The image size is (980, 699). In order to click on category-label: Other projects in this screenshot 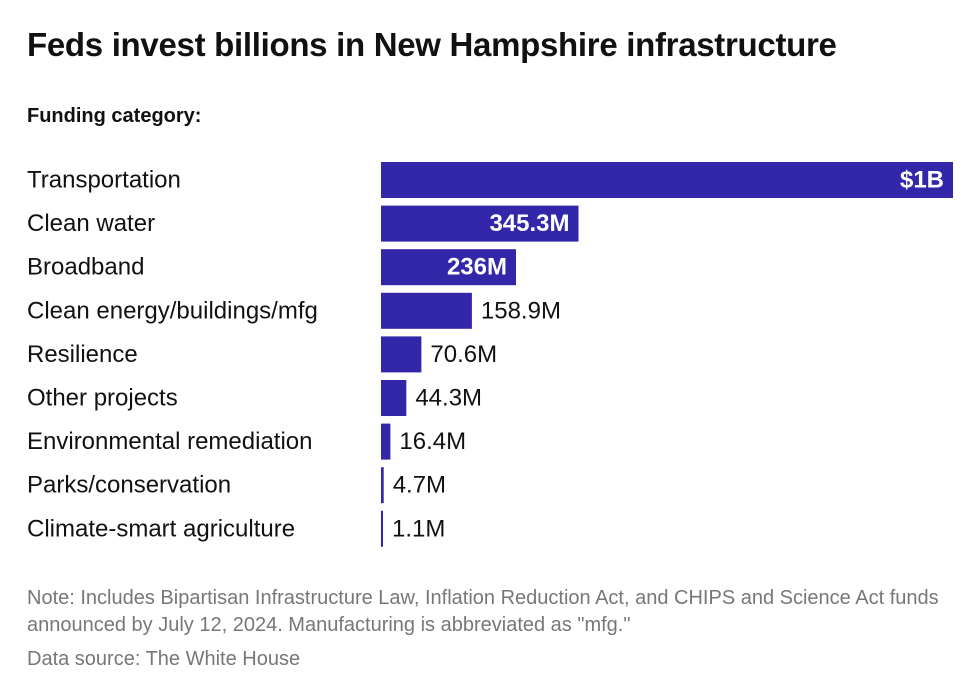, I will do `click(102, 398)`.